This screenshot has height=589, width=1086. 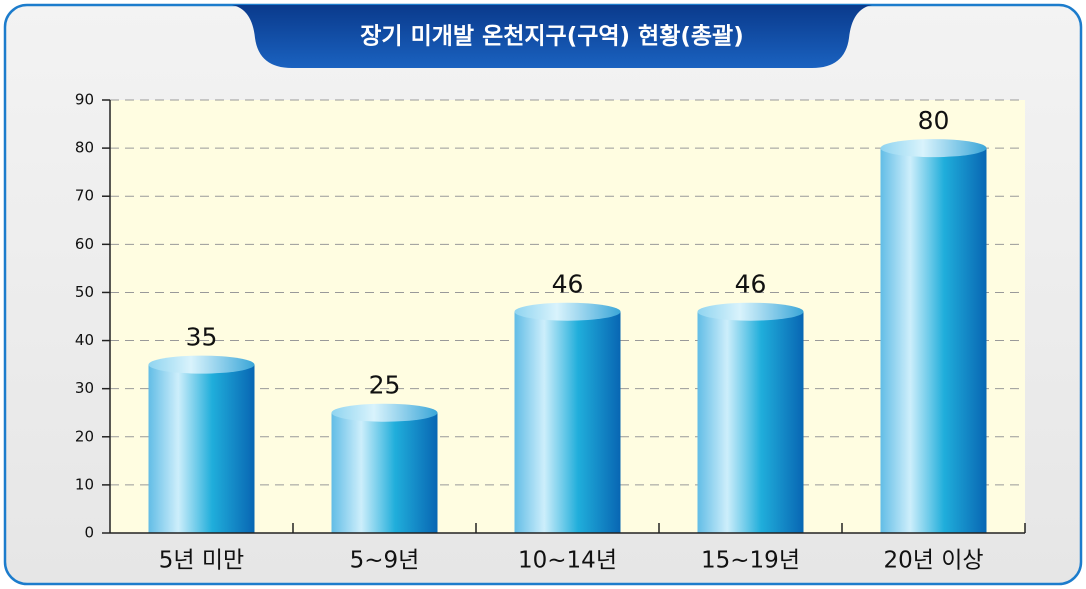 What do you see at coordinates (567, 561) in the screenshot?
I see `x-tick-label: 10~14년` at bounding box center [567, 561].